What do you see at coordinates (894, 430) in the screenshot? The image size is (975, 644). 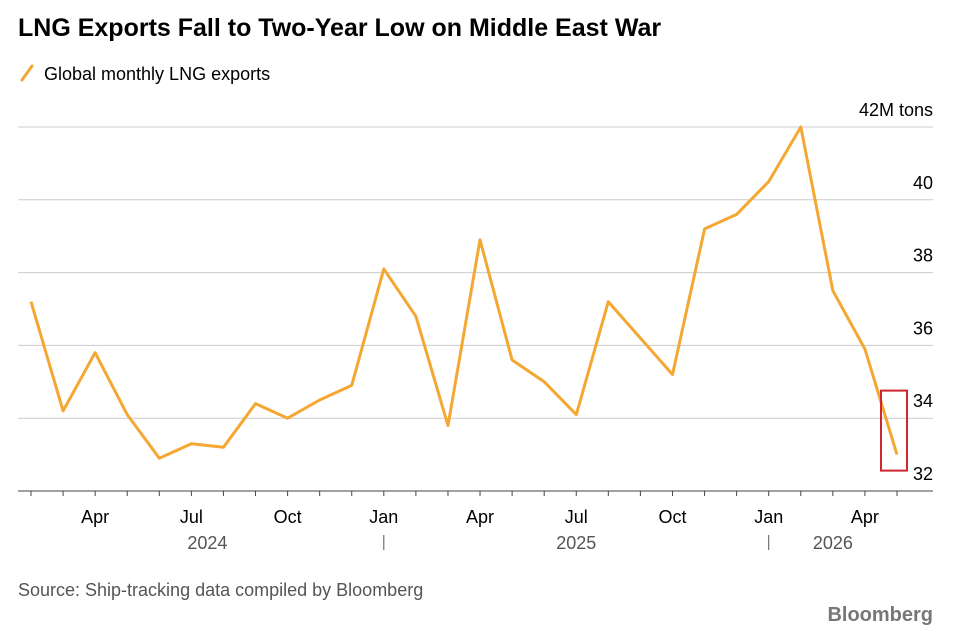 I see `highlight-box` at bounding box center [894, 430].